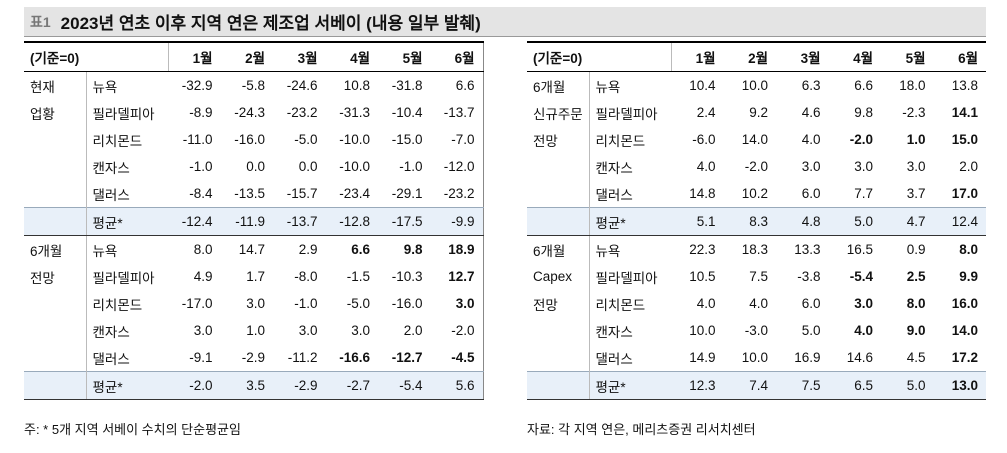 This screenshot has height=453, width=1007. Describe the element at coordinates (250, 139) in the screenshot. I see `value-cell: -16.0` at that location.